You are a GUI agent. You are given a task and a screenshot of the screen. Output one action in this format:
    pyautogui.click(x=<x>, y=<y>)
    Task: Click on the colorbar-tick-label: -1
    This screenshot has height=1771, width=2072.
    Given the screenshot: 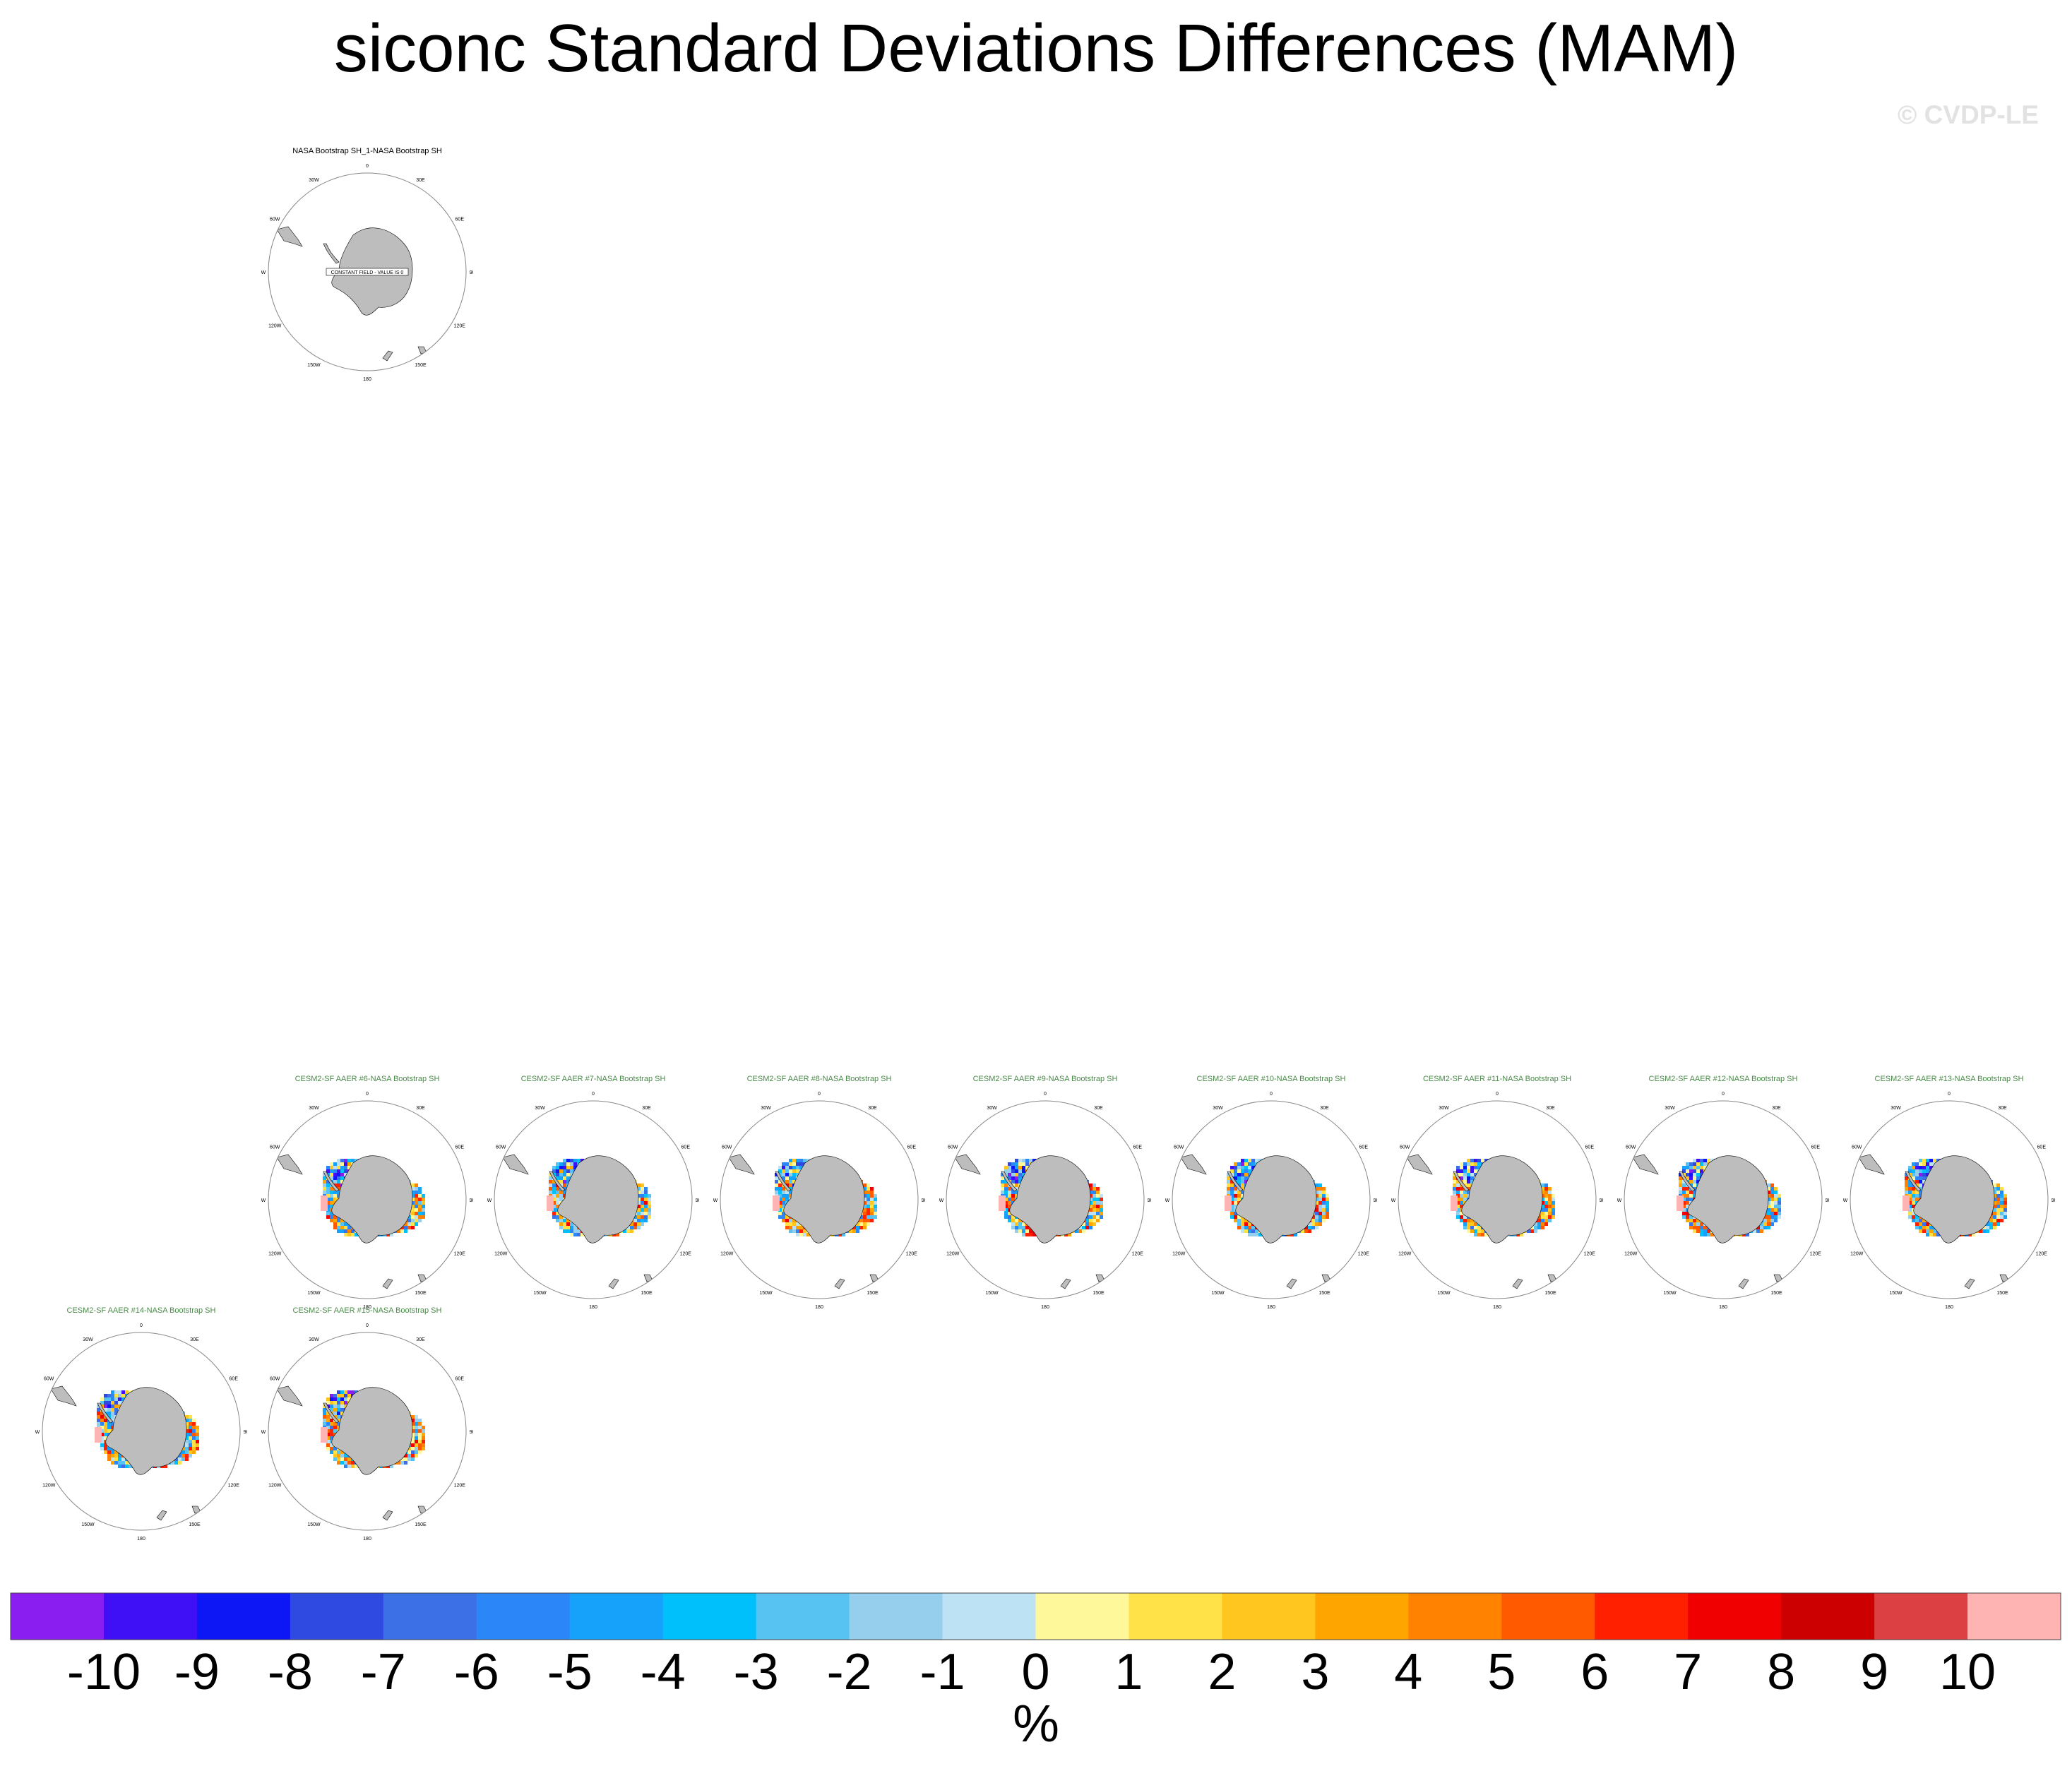 What is the action you would take?
    pyautogui.click(x=942, y=1670)
    